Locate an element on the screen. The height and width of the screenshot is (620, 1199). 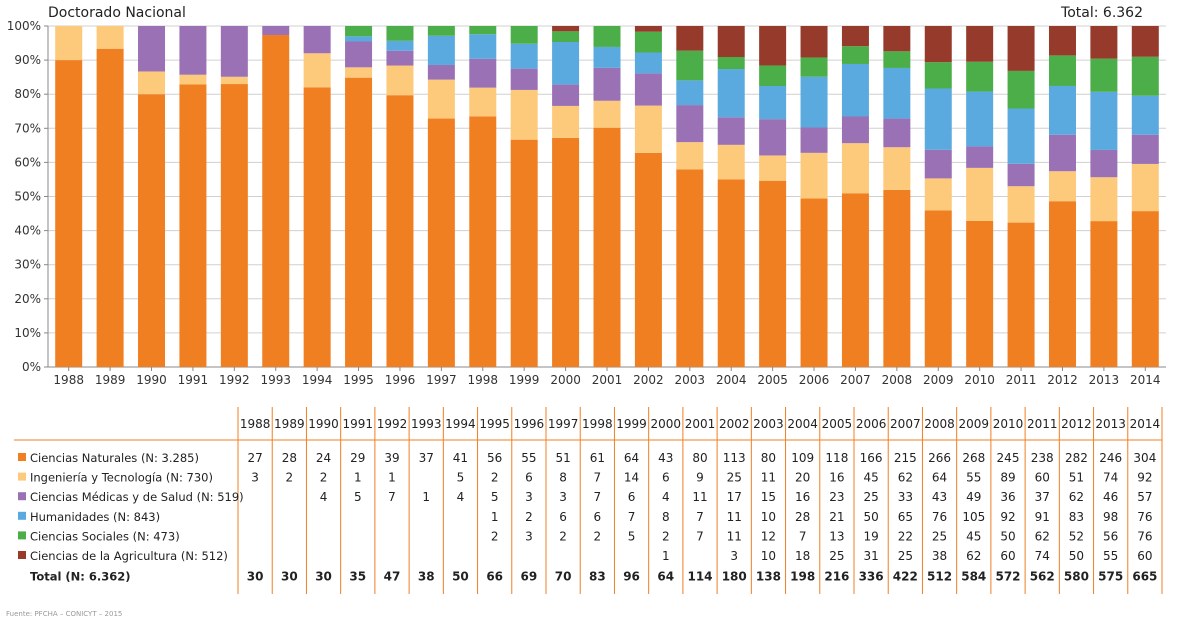
table-total-2010: 572 is located at coordinates (1007, 577).